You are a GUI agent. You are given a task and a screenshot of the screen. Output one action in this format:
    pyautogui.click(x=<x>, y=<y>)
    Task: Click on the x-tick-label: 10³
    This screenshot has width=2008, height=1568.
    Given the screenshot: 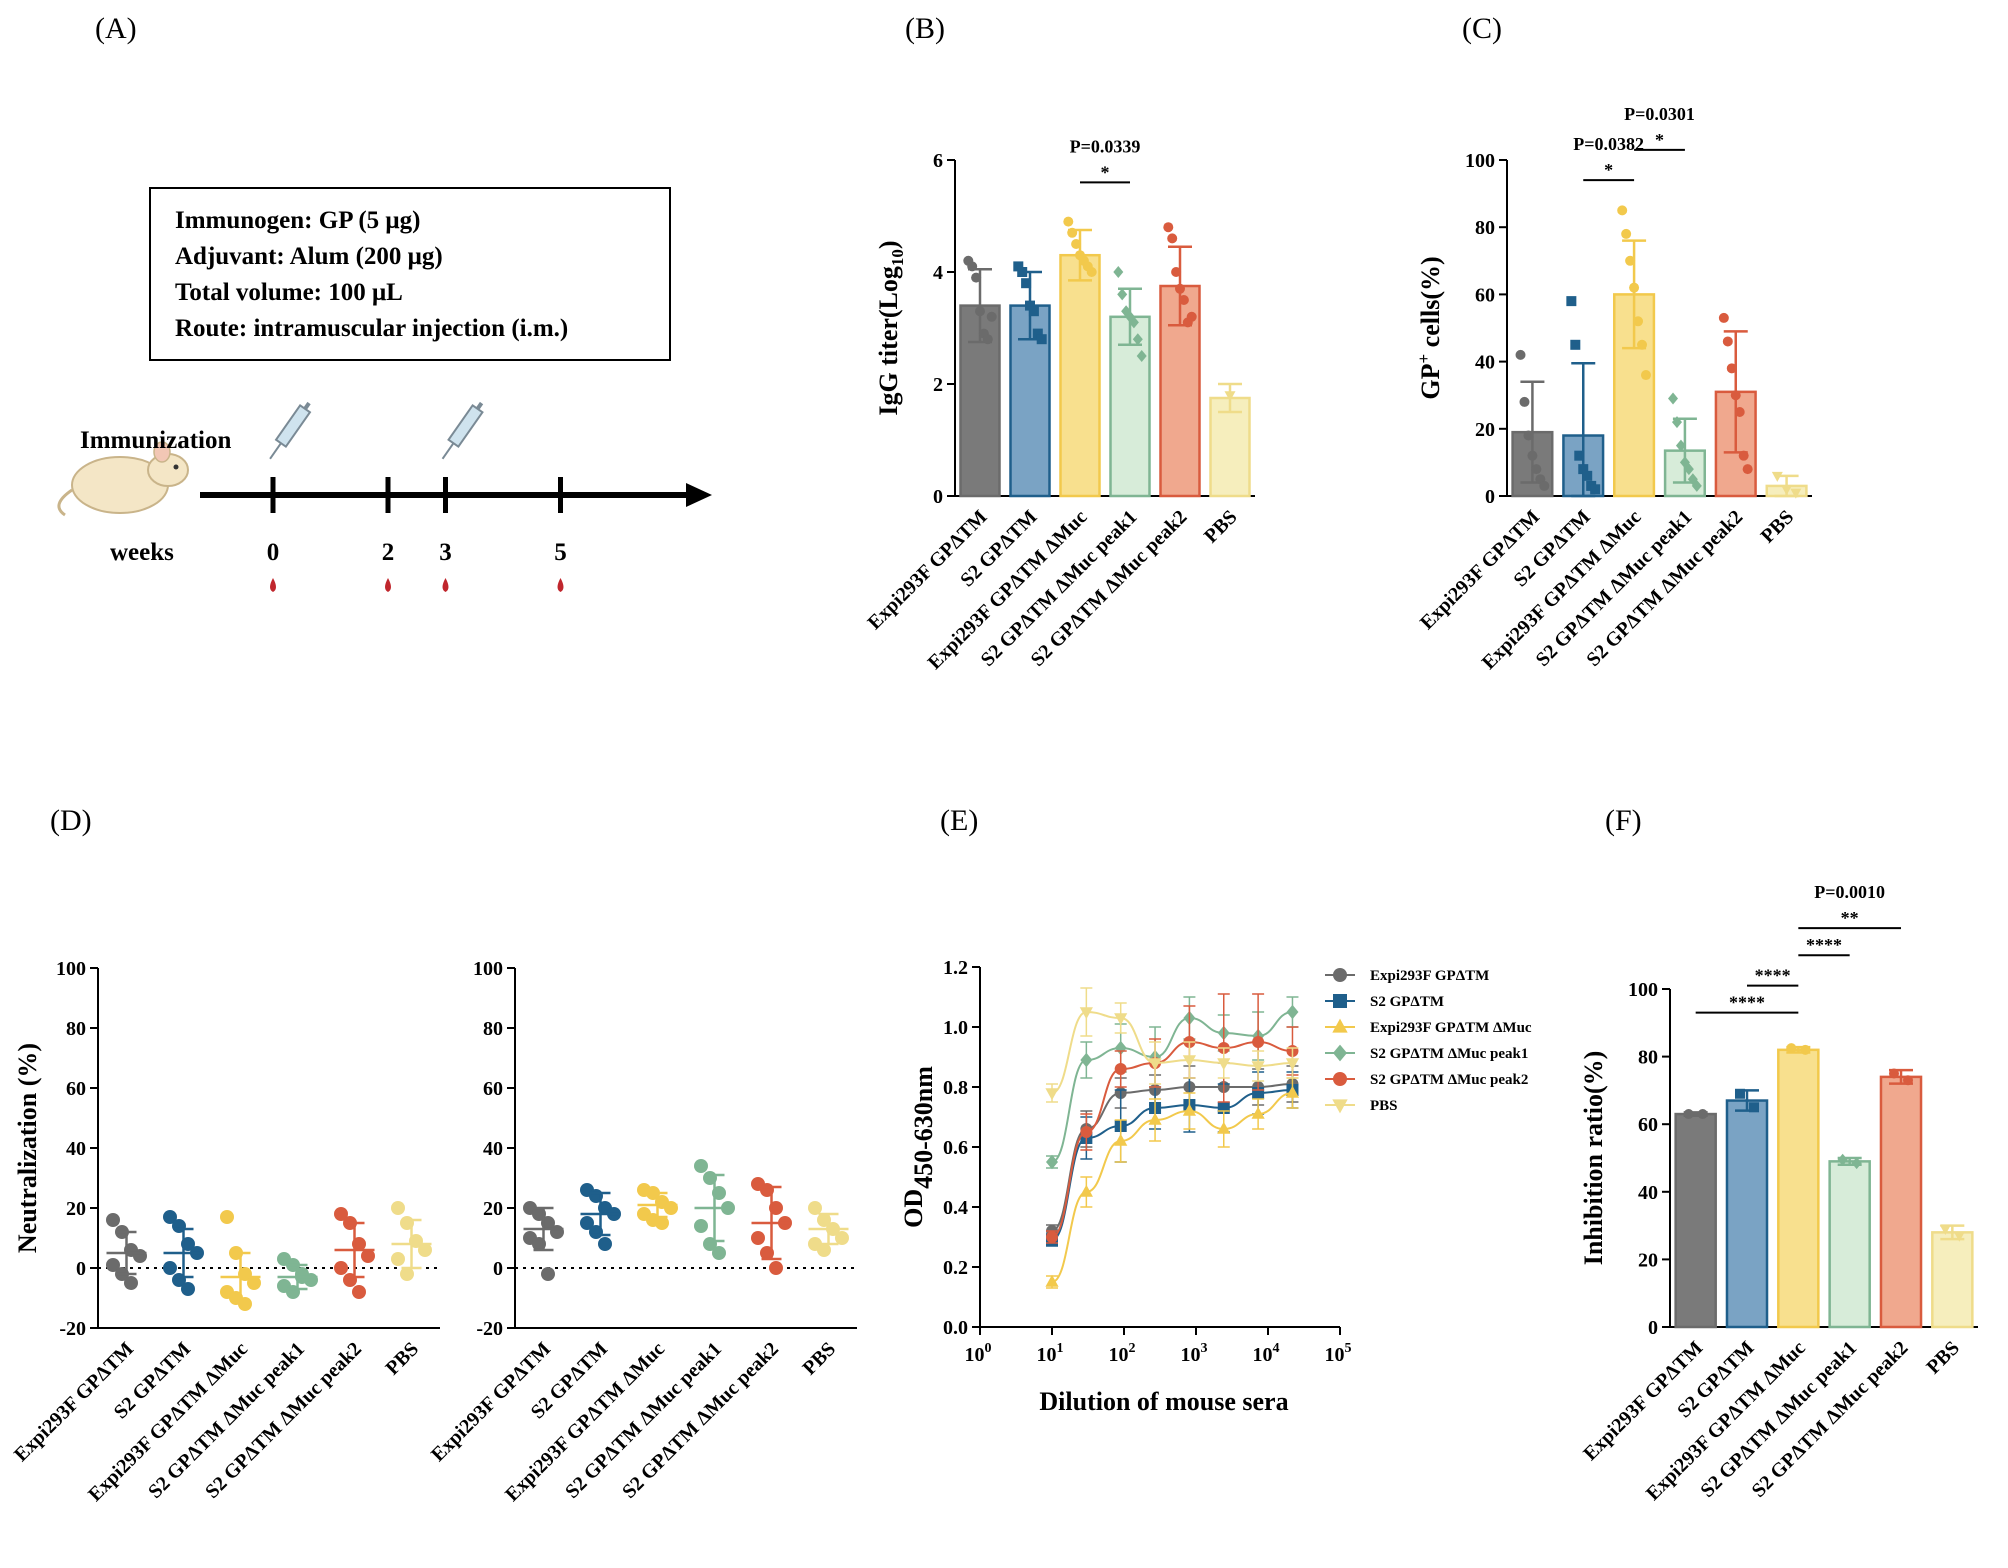 What is the action you would take?
    pyautogui.click(x=1194, y=1353)
    